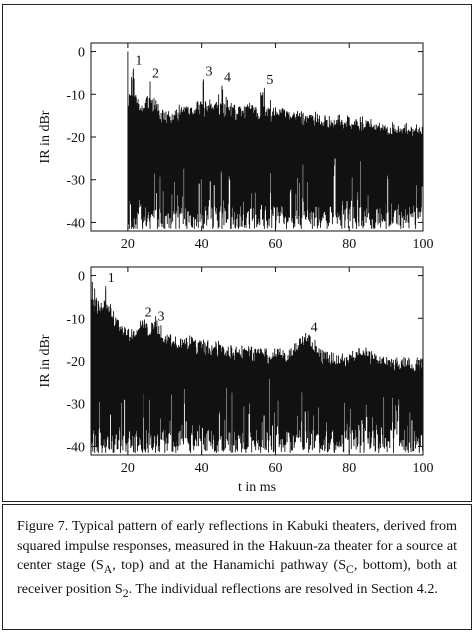 This screenshot has height=634, width=476. I want to click on reflection-label: 5, so click(269, 80).